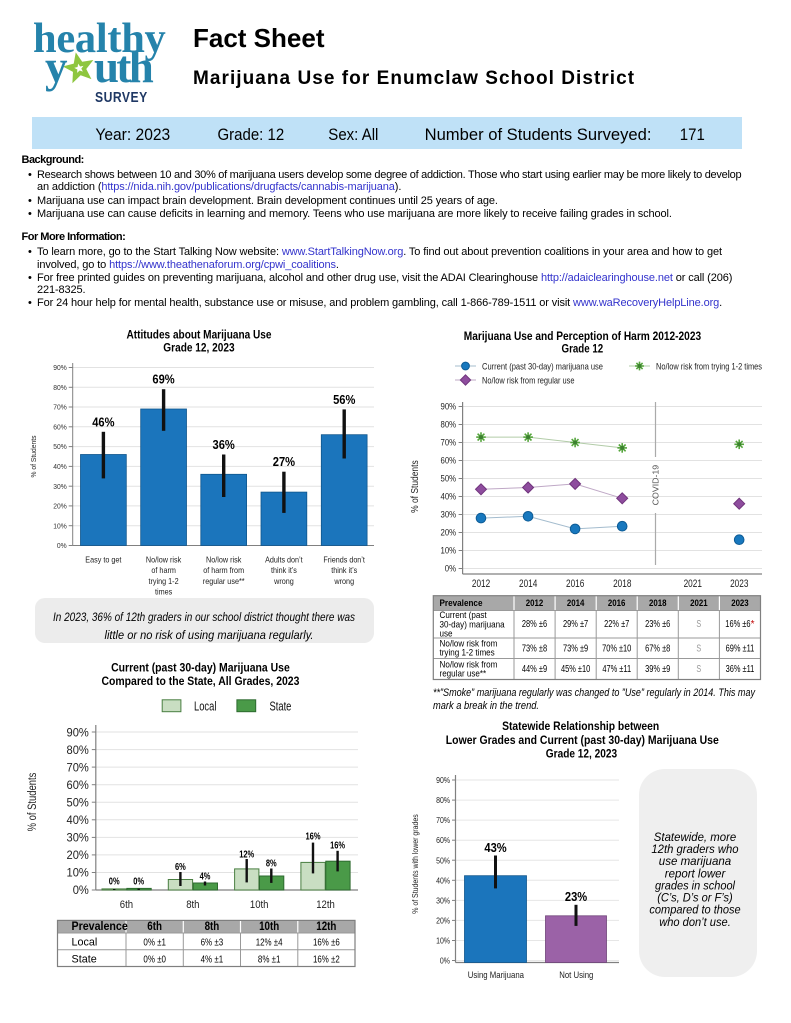 This screenshot has height=1023, width=791. I want to click on svg-text: 29% ±7, so click(576, 624).